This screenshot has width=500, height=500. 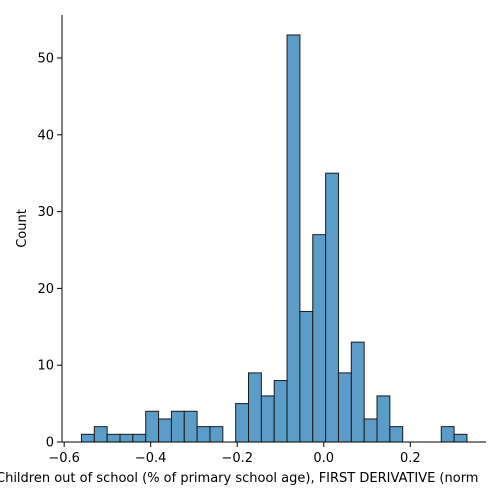 I want to click on y-tick-label: 10, so click(x=45, y=366).